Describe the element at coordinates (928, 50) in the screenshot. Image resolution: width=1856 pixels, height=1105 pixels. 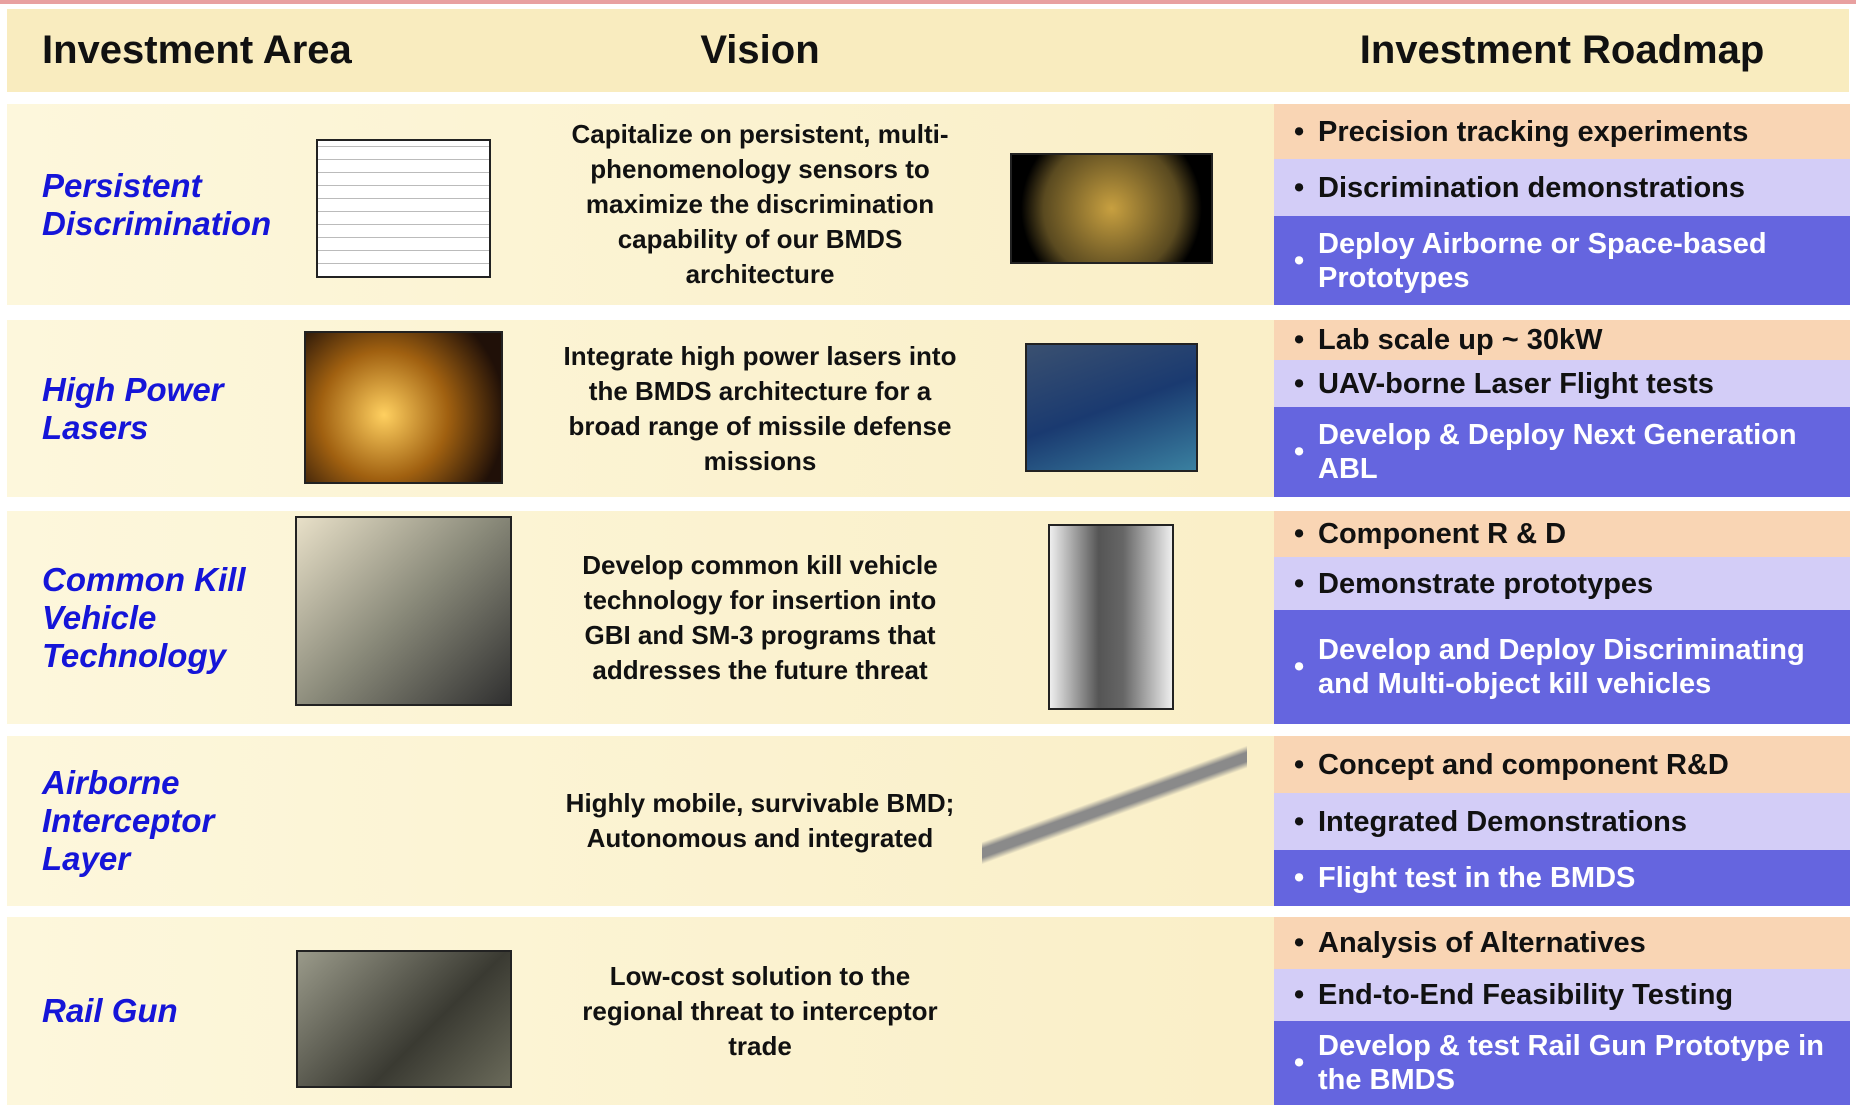
I see `header-band` at that location.